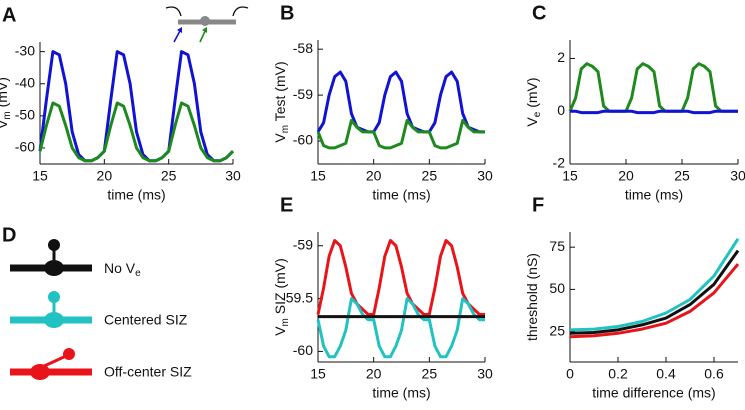 The image size is (745, 410). I want to click on x-tick-label: 0, so click(570, 374).